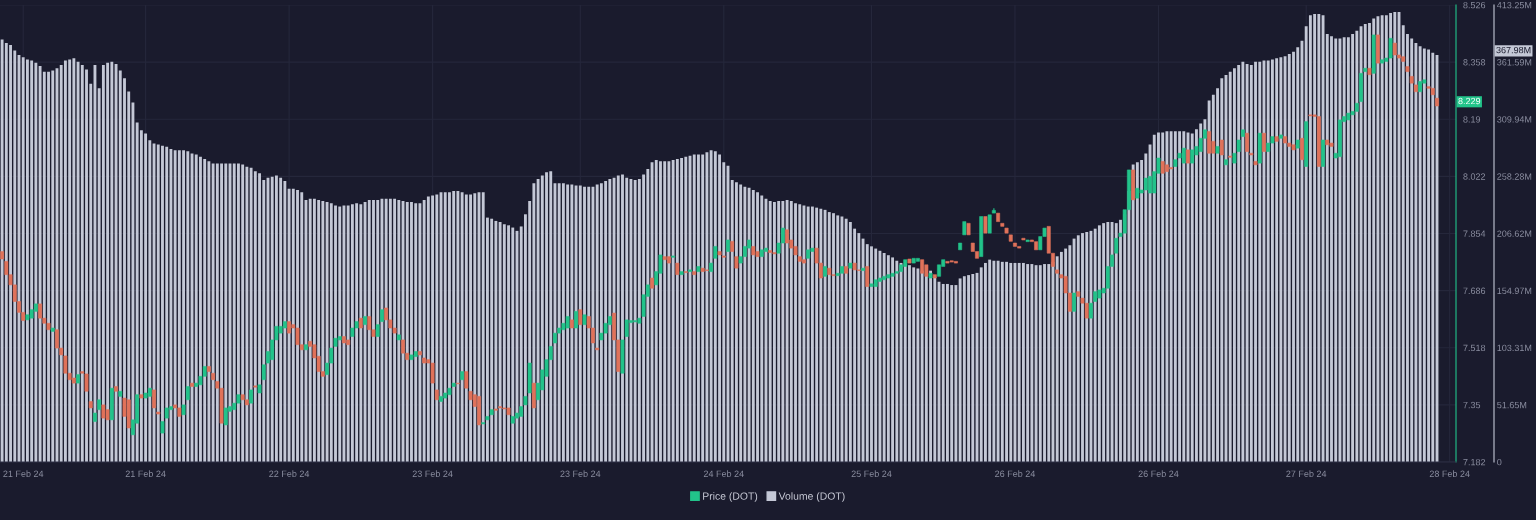 This screenshot has width=1536, height=520. I want to click on text: 367.98M, so click(1513, 50).